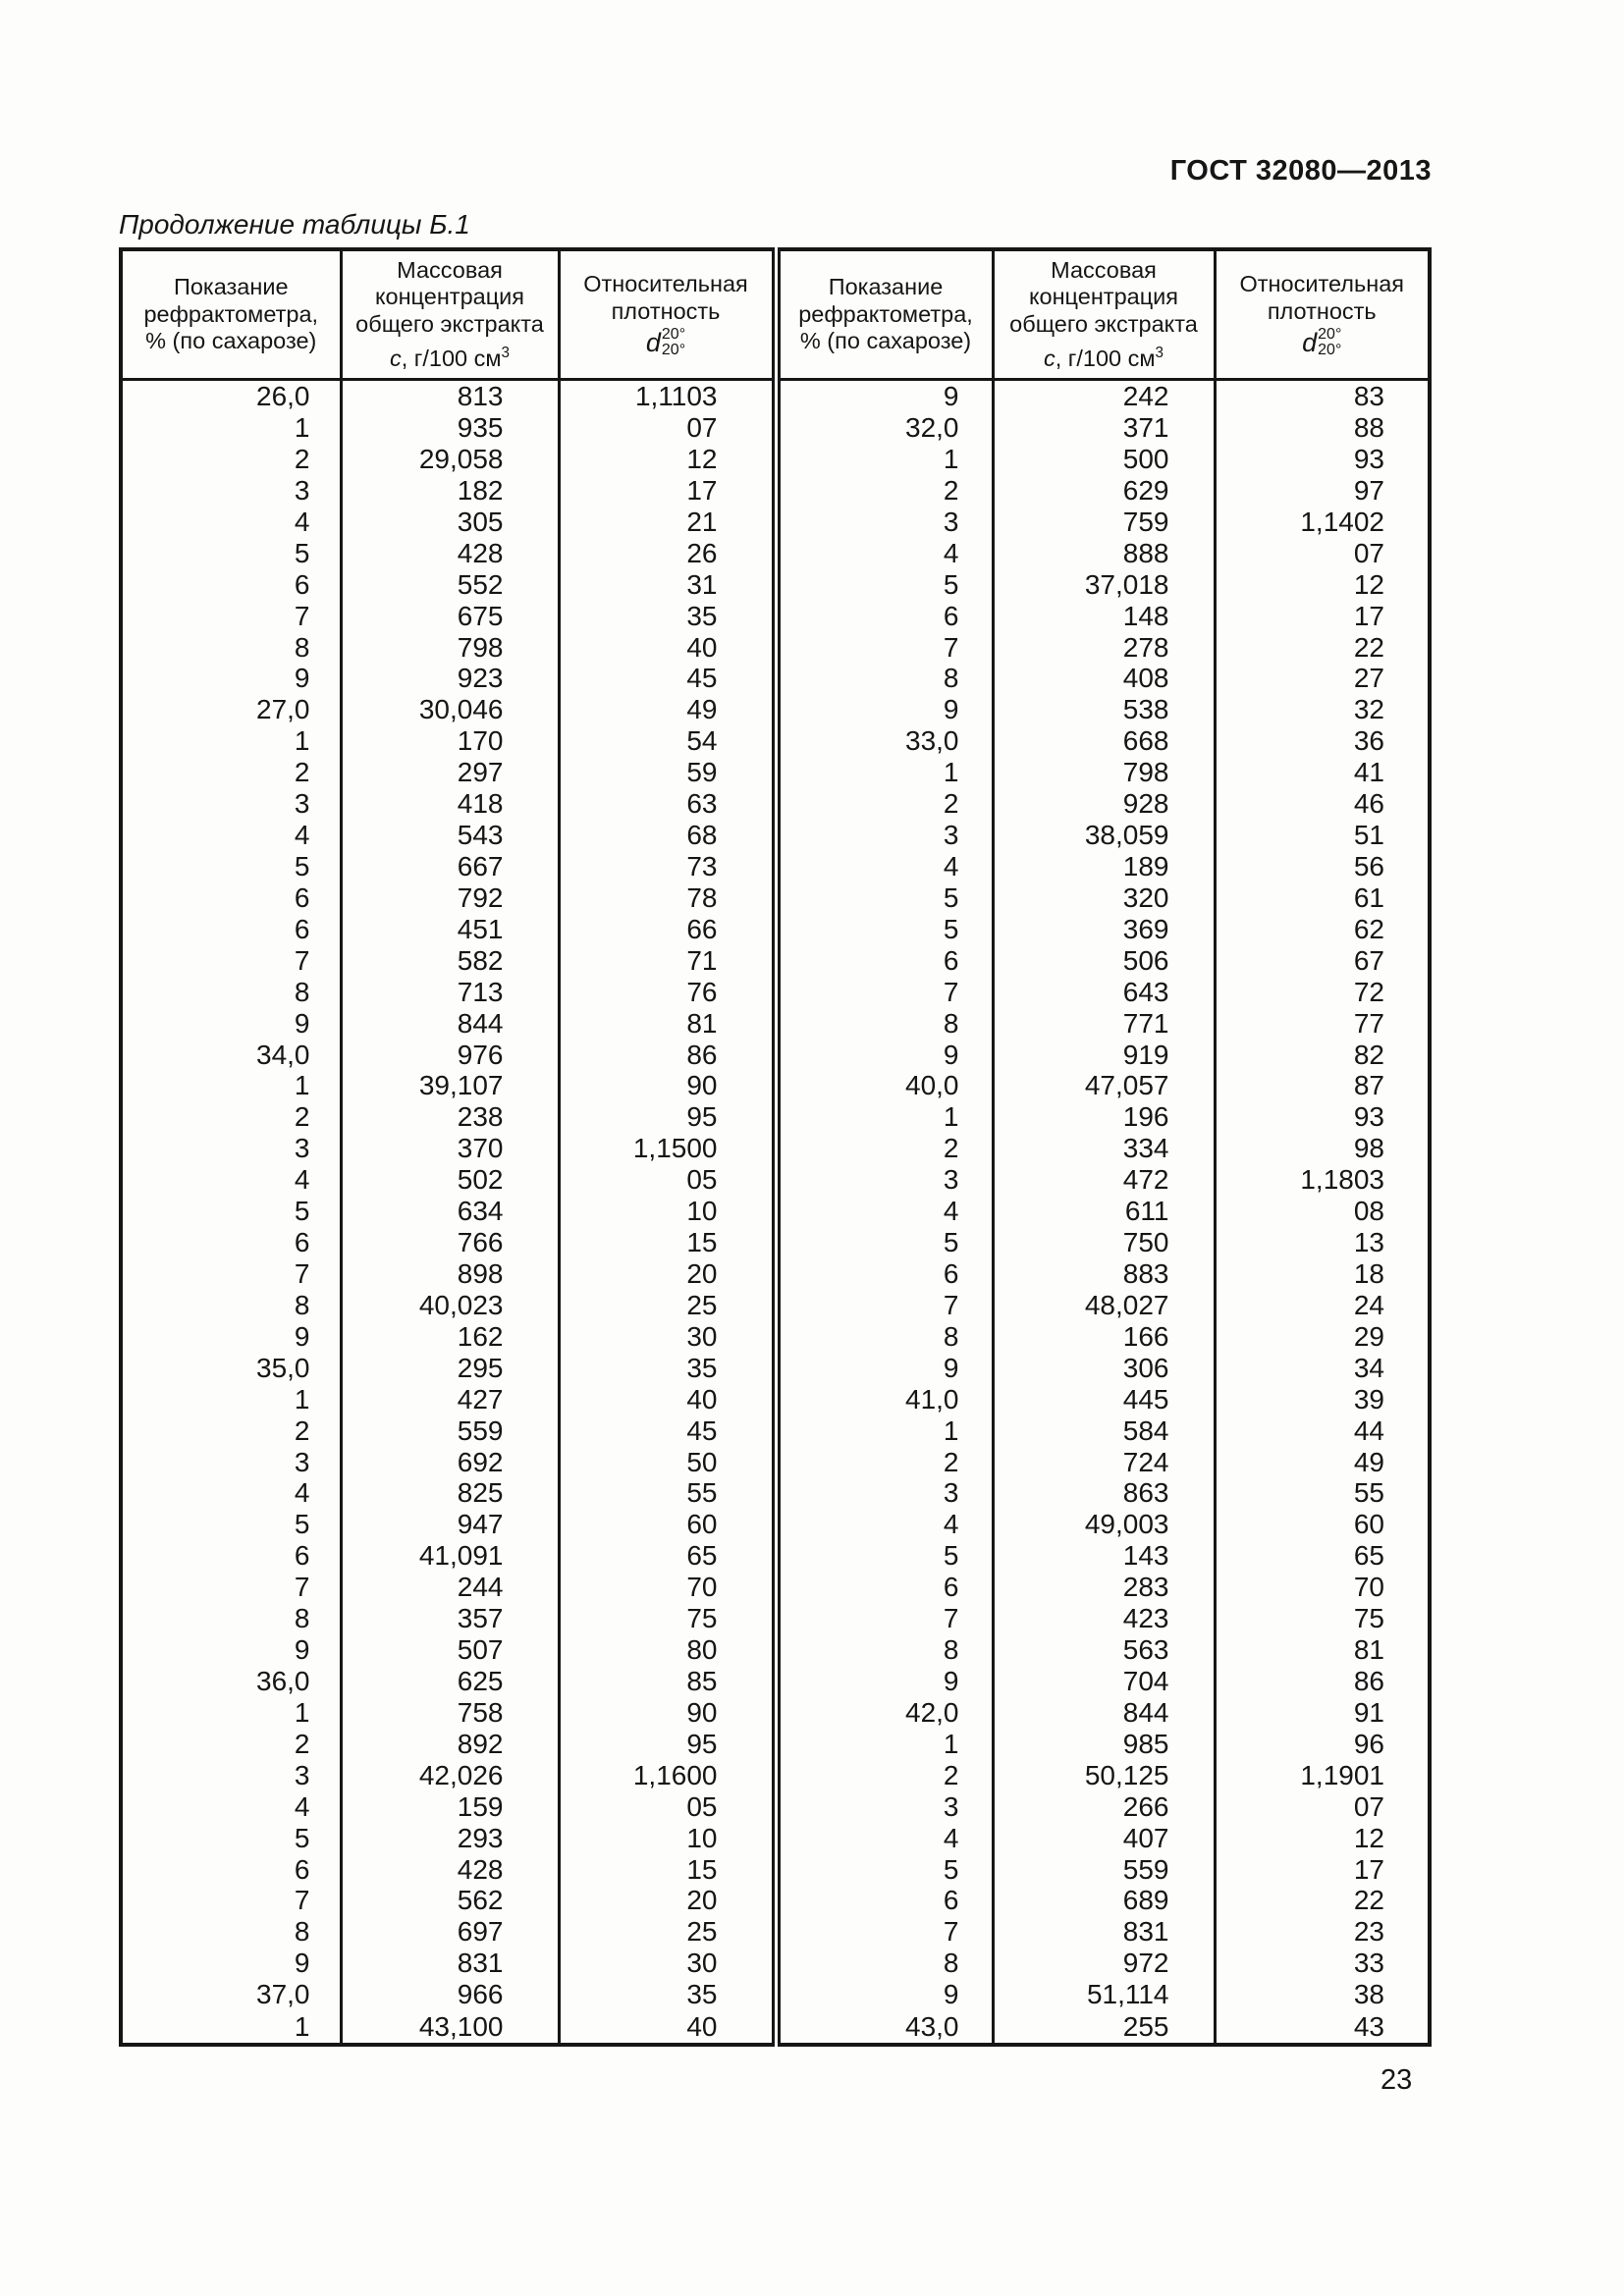  I want to click on cell: 451, so click(451, 929).